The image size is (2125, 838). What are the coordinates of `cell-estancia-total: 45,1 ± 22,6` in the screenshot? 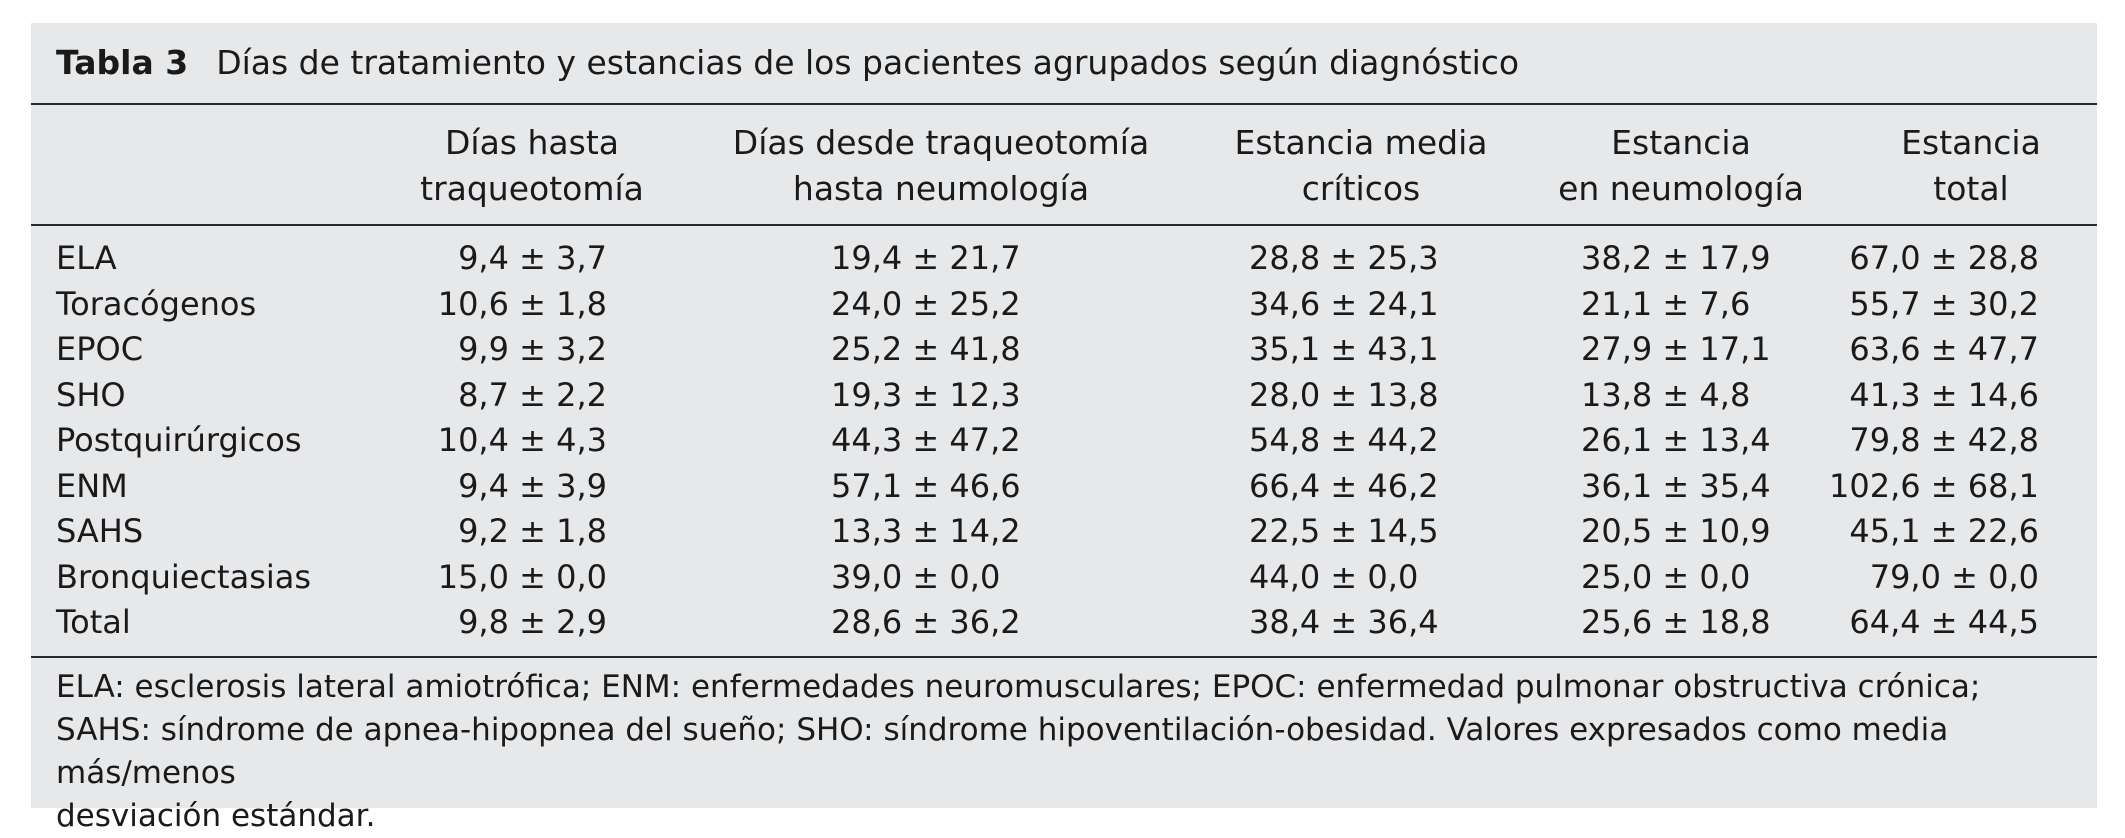 It's located at (1944, 531).